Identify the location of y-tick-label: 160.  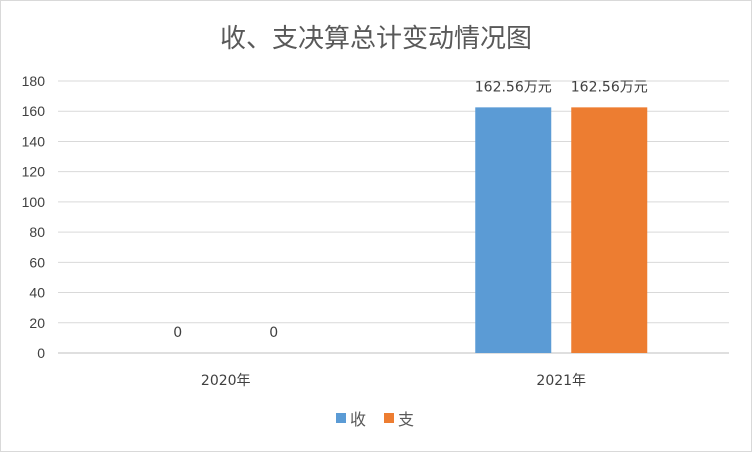
(34, 111).